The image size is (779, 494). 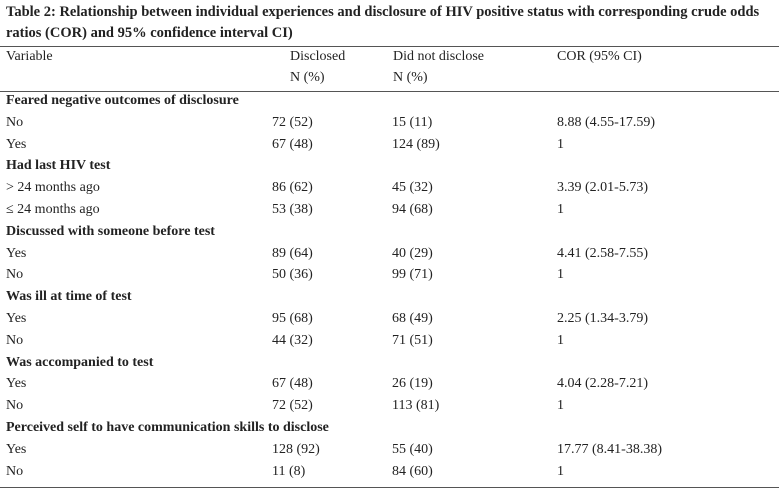 I want to click on cell: 3.39 (2.01-5.73), so click(x=602, y=188).